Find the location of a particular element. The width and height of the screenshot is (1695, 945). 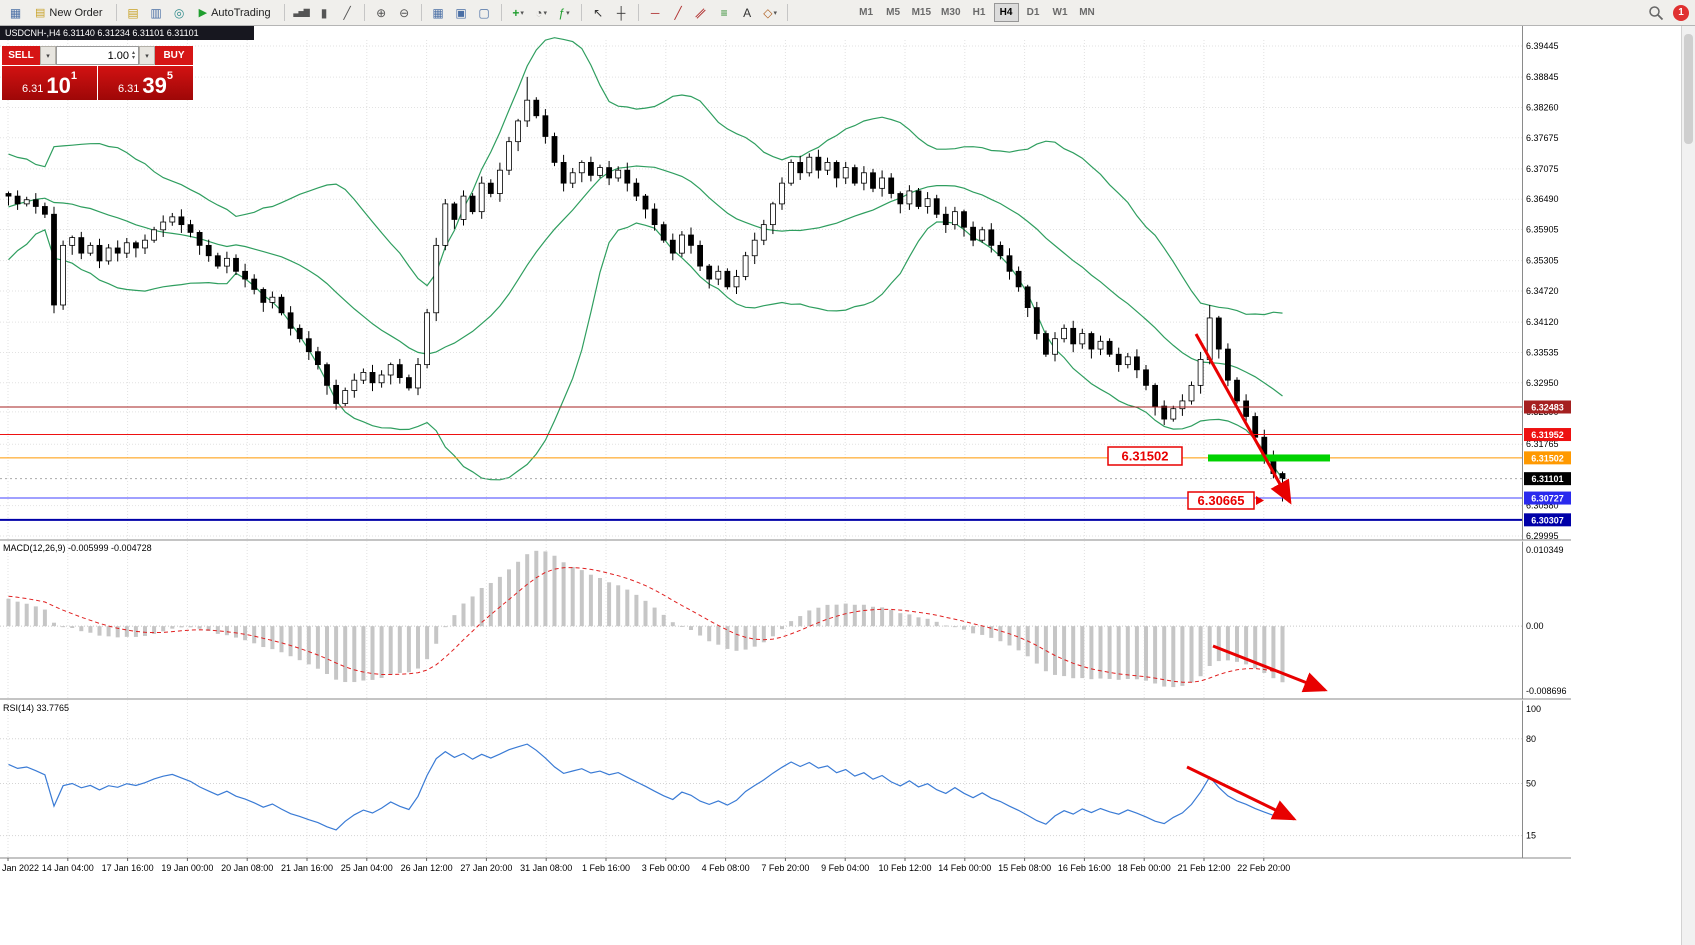

timeframe-h1-button: H1 is located at coordinates (979, 12).